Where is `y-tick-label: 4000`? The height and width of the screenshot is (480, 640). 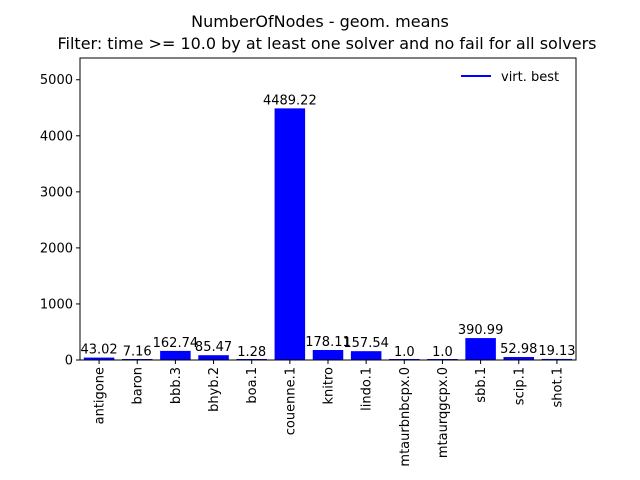 y-tick-label: 4000 is located at coordinates (56, 136).